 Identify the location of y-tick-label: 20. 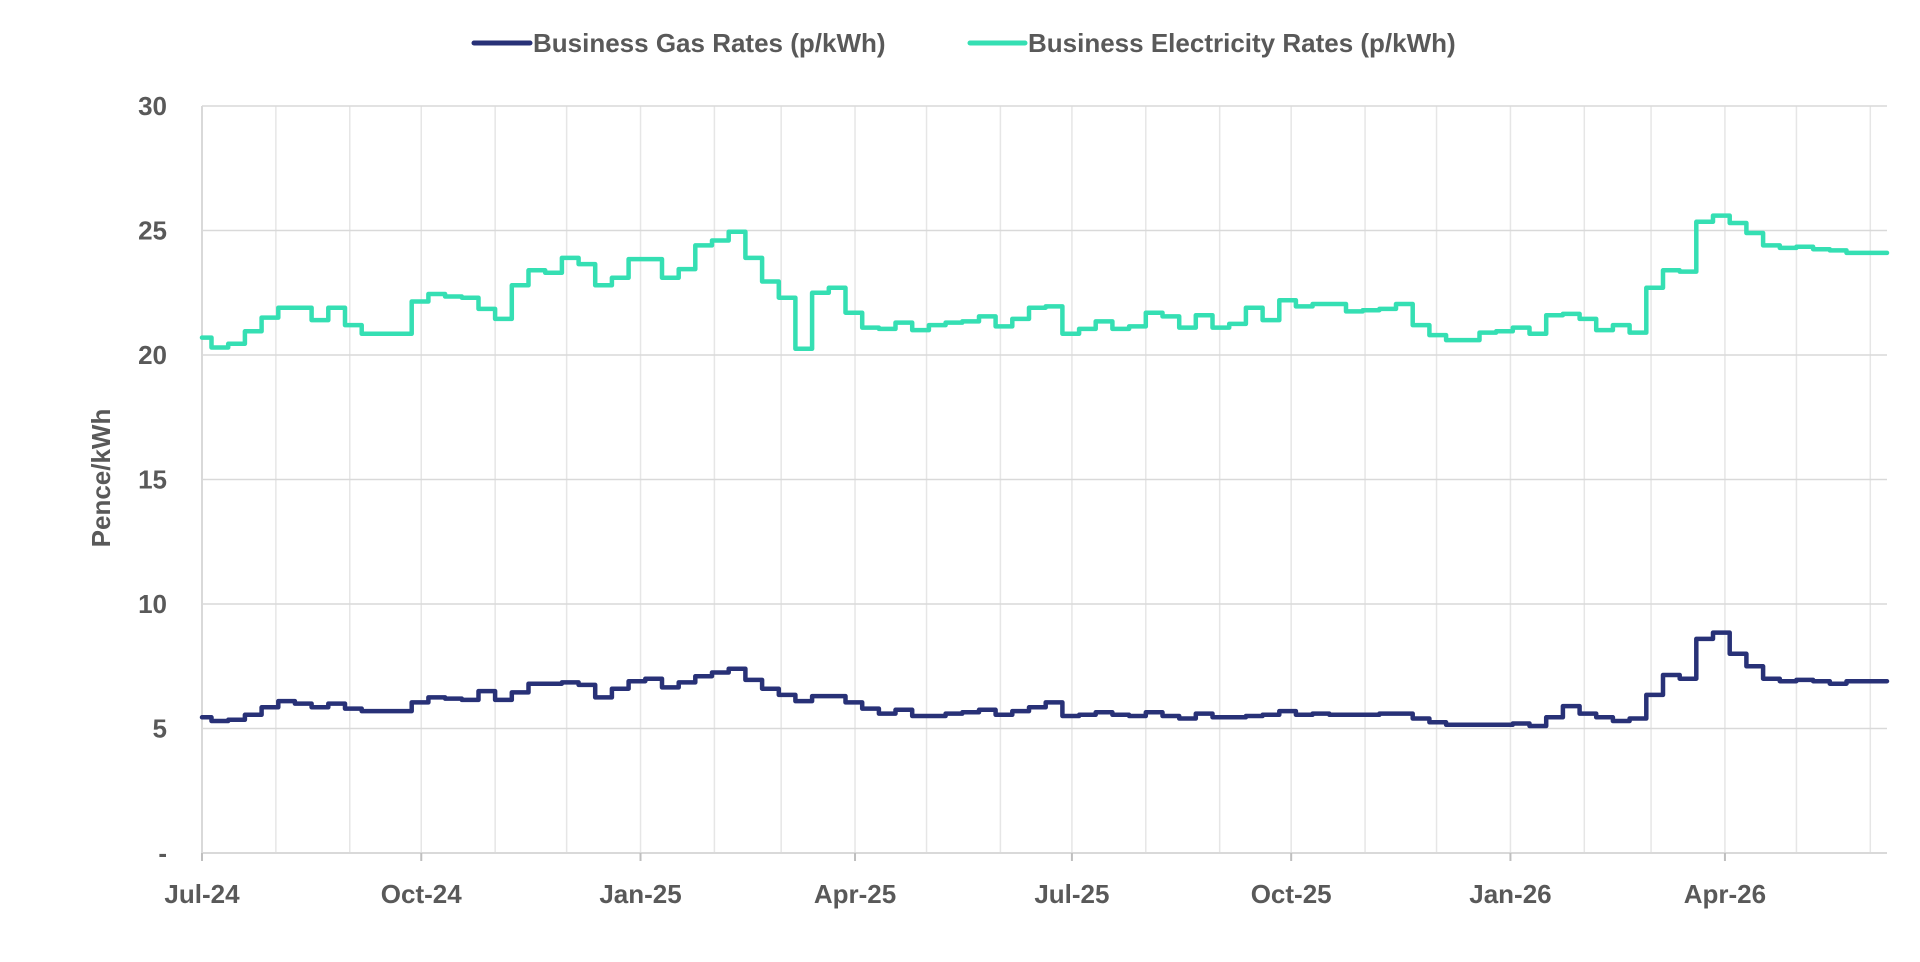
(152, 355).